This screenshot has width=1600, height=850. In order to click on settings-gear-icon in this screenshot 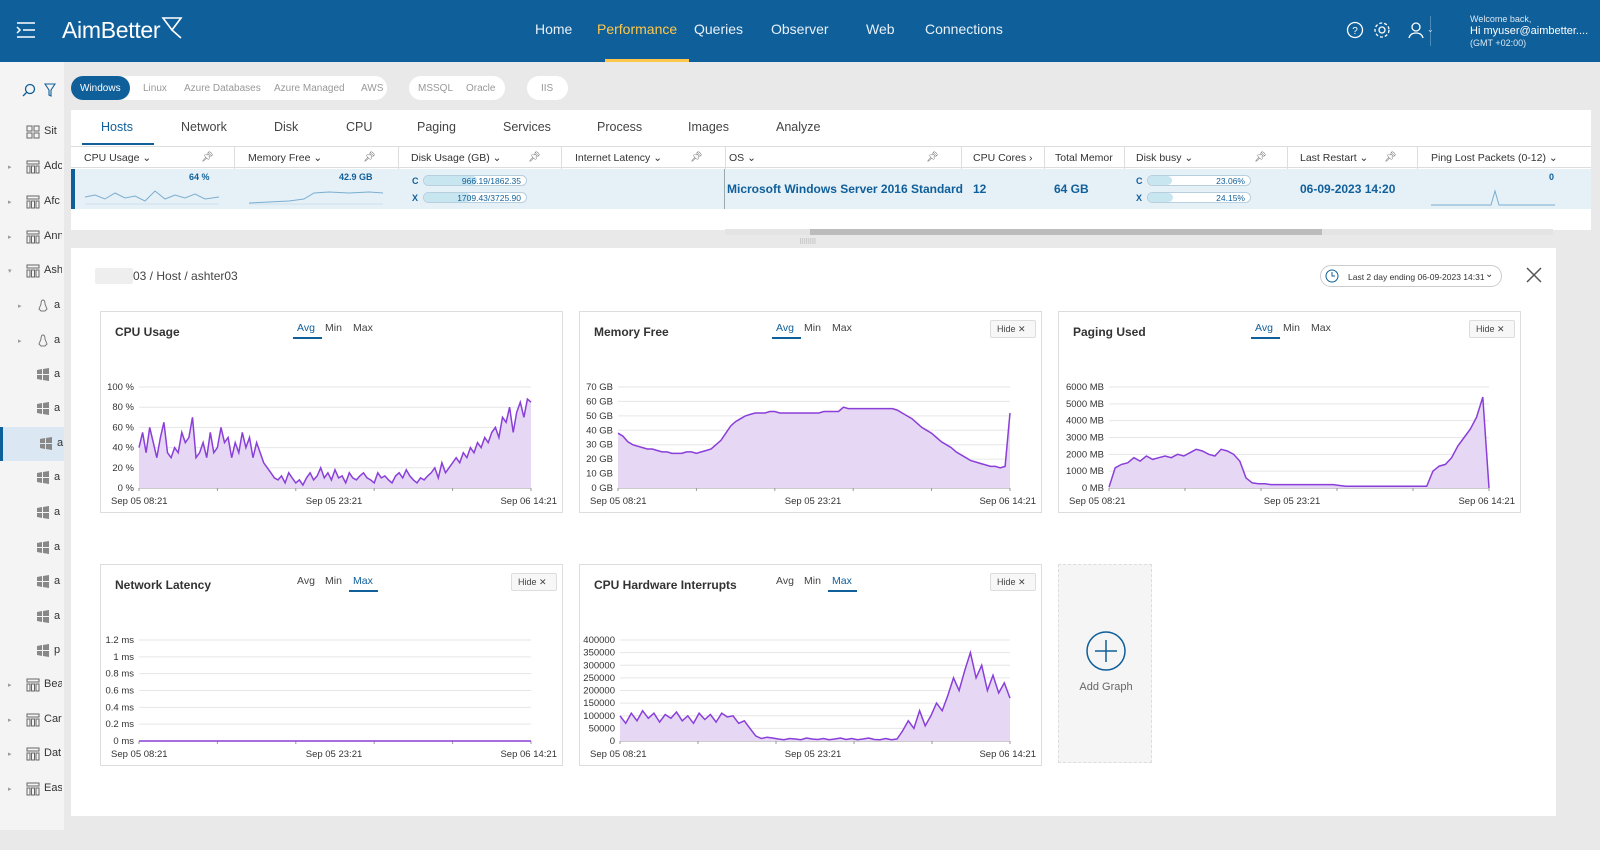, I will do `click(1382, 30)`.